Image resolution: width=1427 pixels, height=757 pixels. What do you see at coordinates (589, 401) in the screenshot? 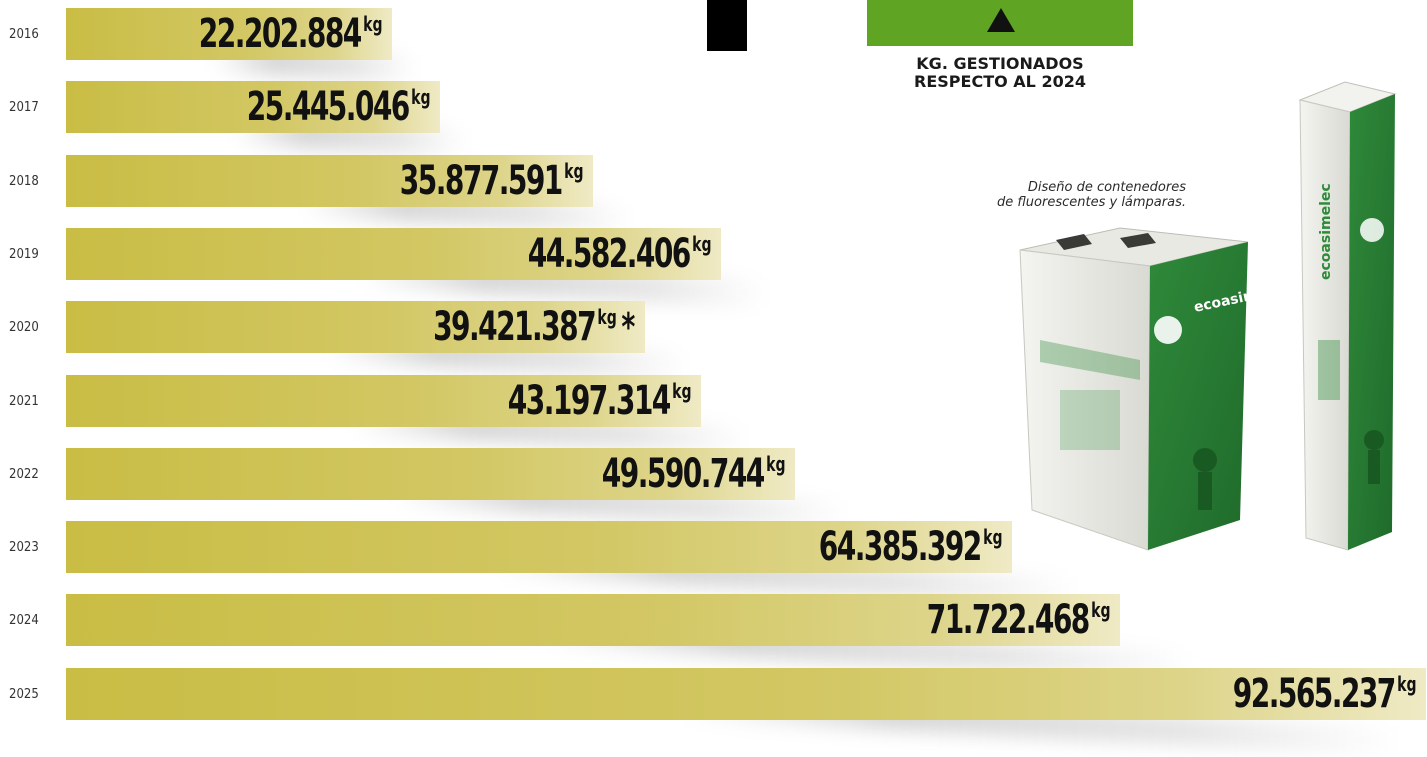
I see `bar-value-number: 43.197.314` at bounding box center [589, 401].